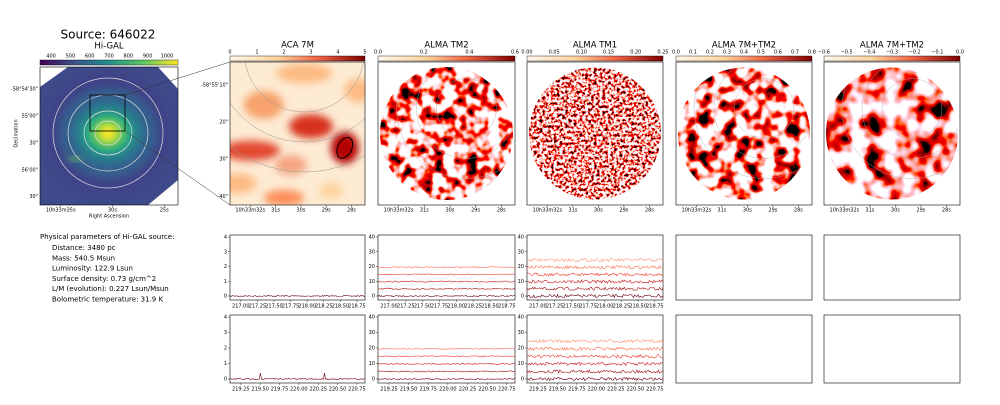 The width and height of the screenshot is (1000, 405). Describe the element at coordinates (337, 53) in the screenshot. I see `colorbar-tick-label: 4` at that location.